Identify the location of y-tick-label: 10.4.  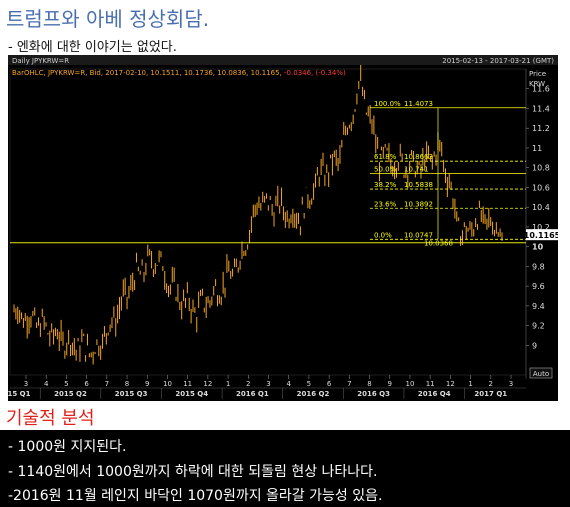
(541, 207).